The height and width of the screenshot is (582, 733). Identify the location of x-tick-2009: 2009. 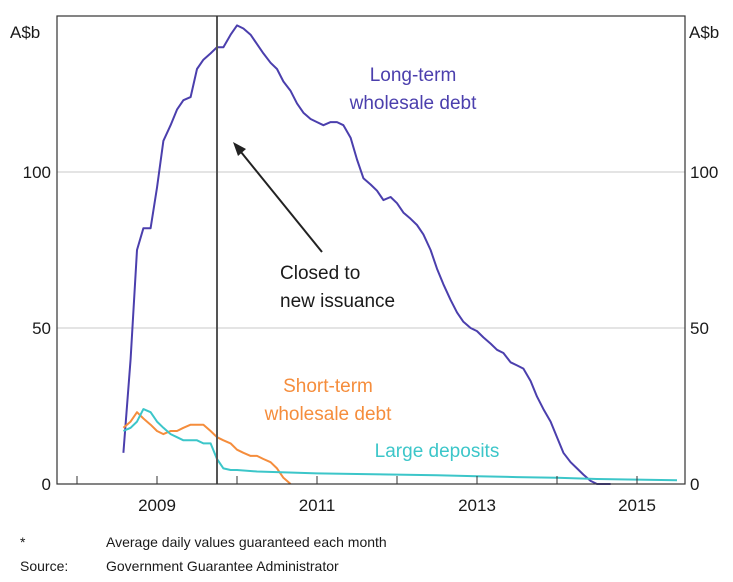
(157, 505).